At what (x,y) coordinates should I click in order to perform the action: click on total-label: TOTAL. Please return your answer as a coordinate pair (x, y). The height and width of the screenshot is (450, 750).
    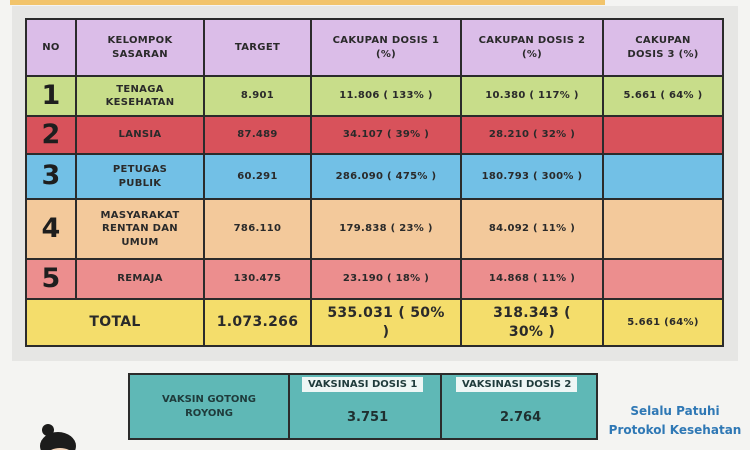
    Looking at the image, I should click on (115, 322).